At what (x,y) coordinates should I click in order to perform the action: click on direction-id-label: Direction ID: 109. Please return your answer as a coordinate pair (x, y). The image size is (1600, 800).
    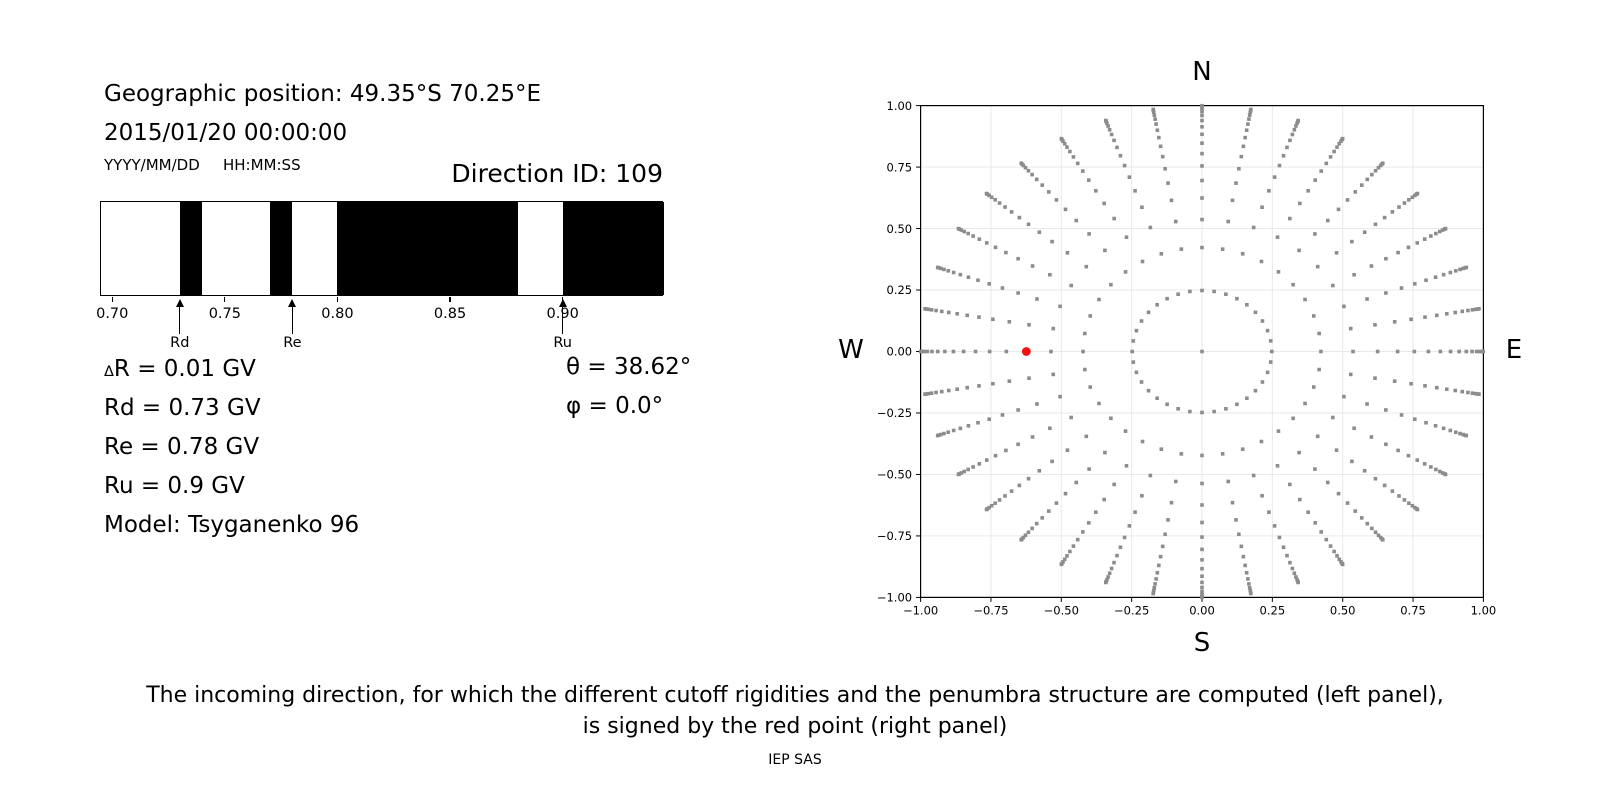
    Looking at the image, I should click on (557, 173).